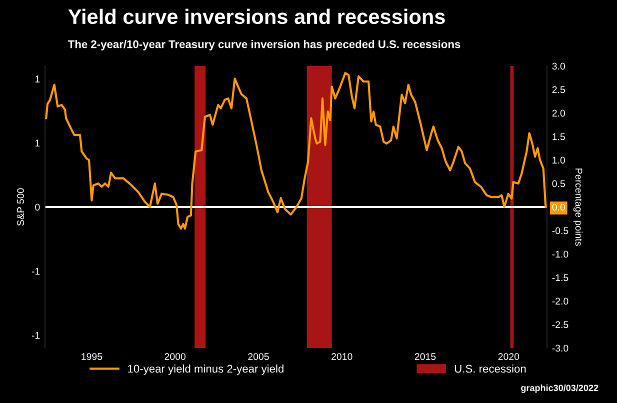  I want to click on y2-tick-label: -1.5, so click(560, 278).